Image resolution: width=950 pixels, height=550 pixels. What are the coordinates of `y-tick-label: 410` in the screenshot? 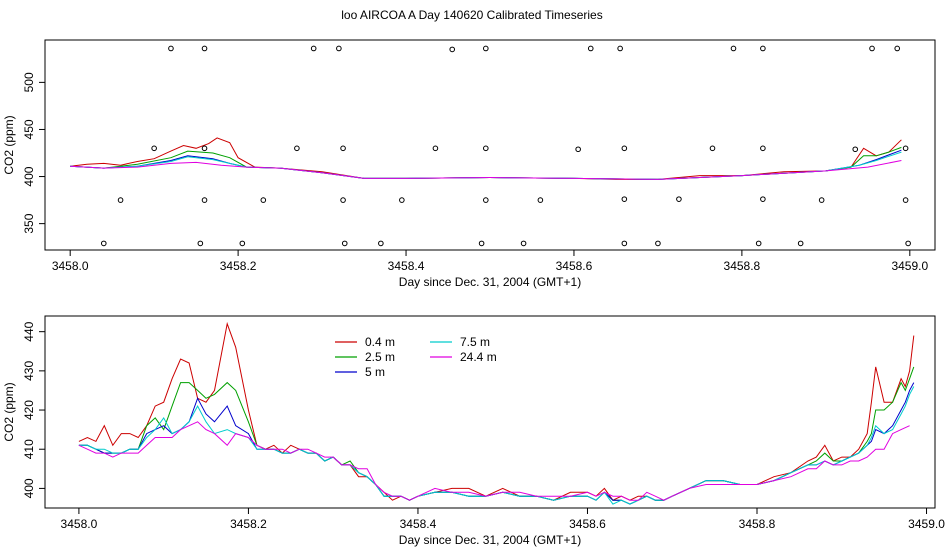 It's located at (29, 449).